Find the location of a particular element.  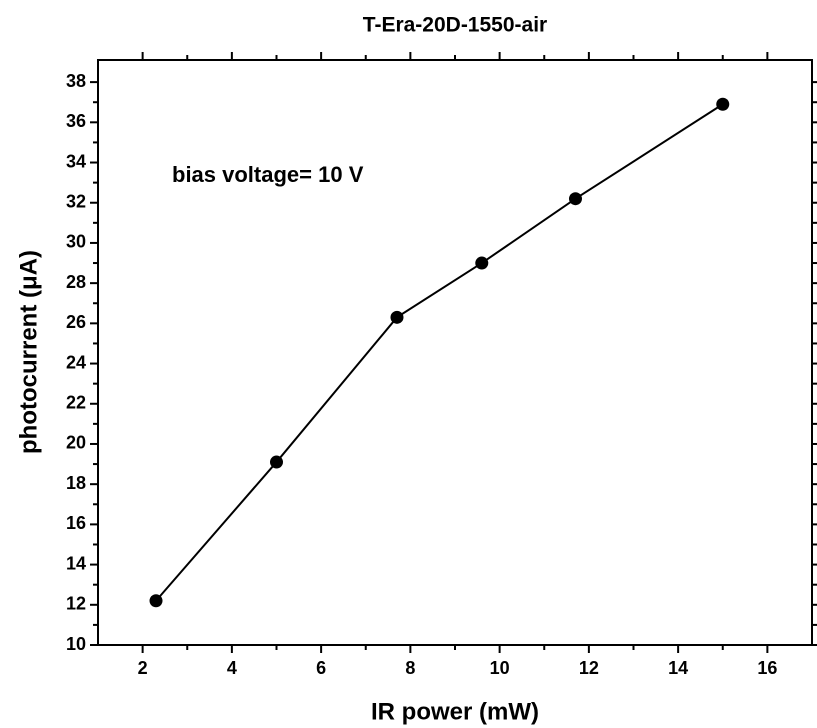

x-tick-label: 10 is located at coordinates (500, 668).